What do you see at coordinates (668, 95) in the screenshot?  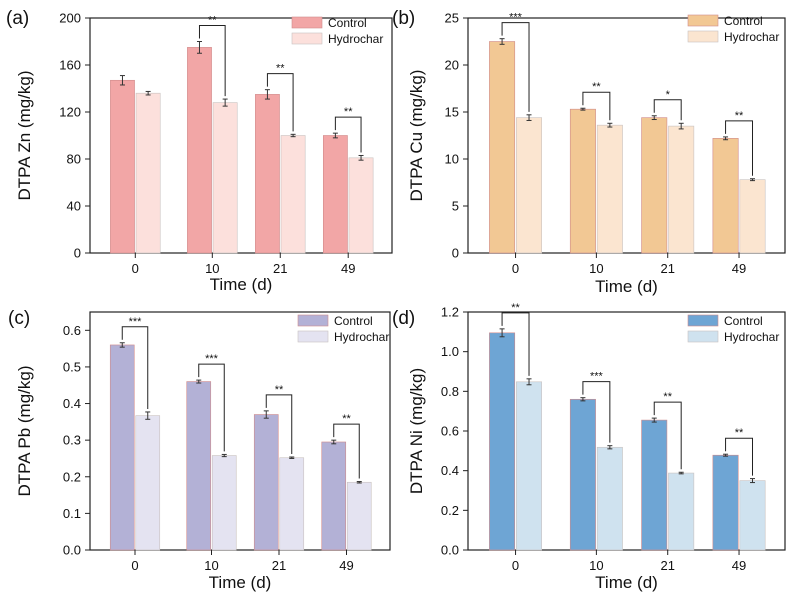 I see `significance-label: *` at bounding box center [668, 95].